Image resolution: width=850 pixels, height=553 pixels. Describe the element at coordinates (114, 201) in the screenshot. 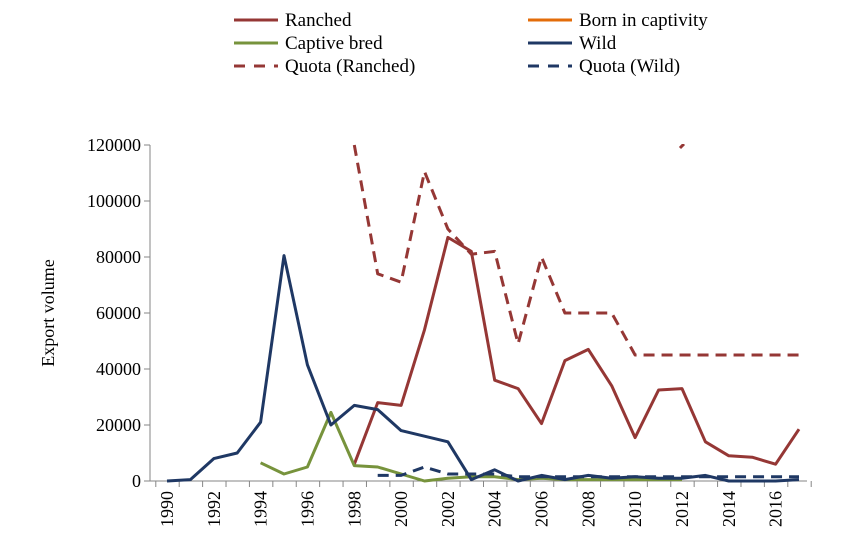

I see `y-tick-label: 100000` at that location.